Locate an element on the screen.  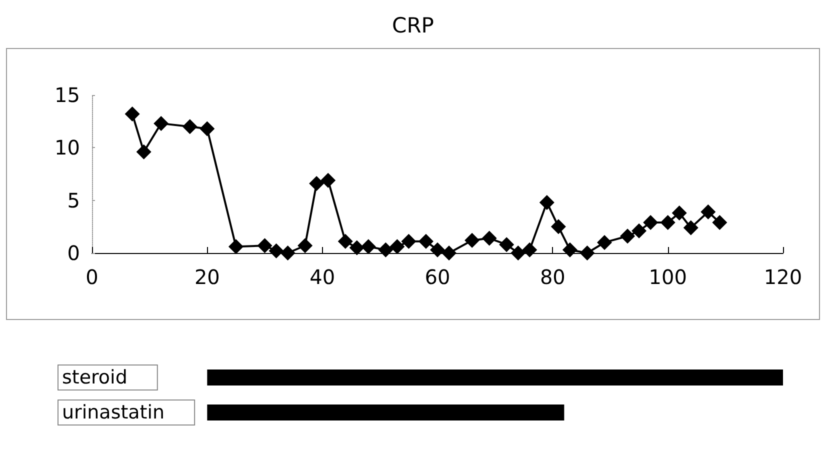
x-tick-label: 60 is located at coordinates (437, 277).